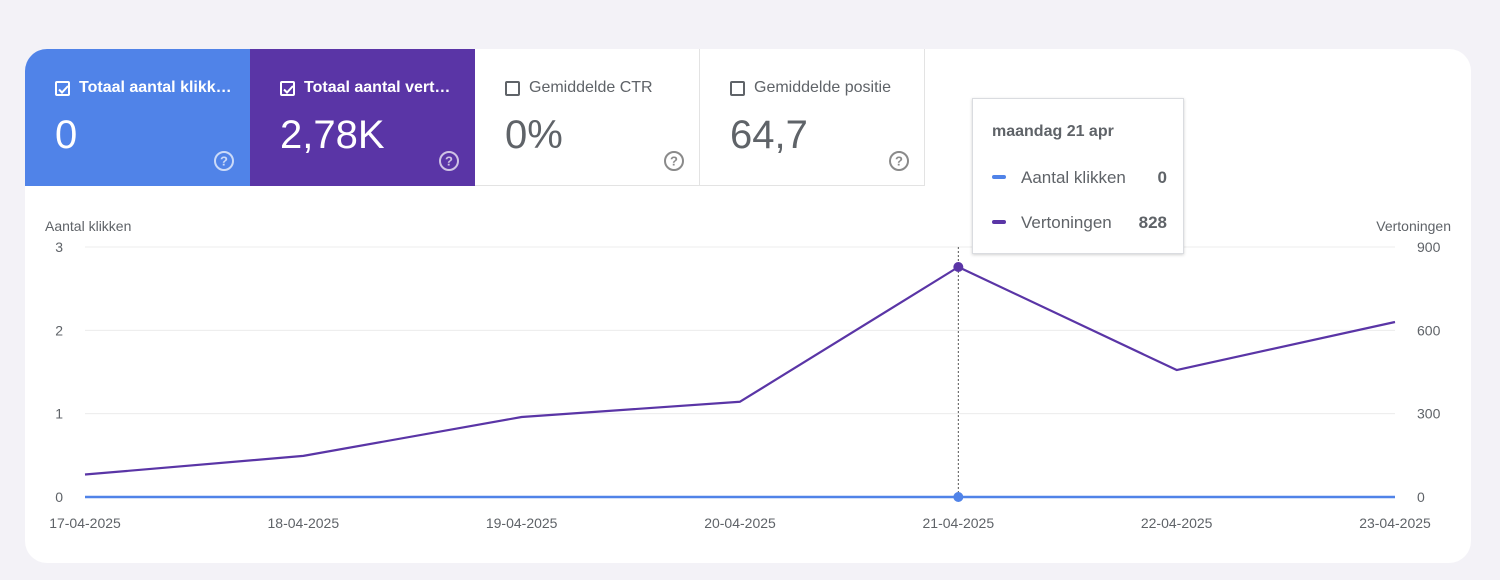 The height and width of the screenshot is (580, 1500). I want to click on x-tick-label: 22-04-2025, so click(1177, 523).